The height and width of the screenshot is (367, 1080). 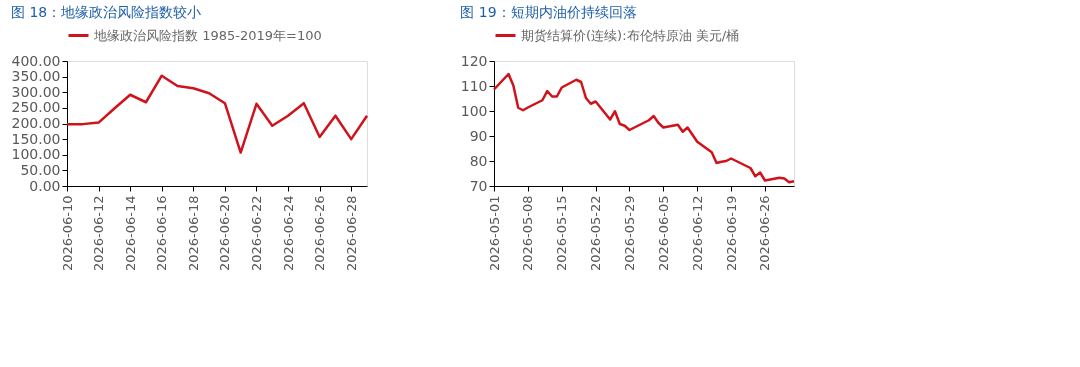 What do you see at coordinates (474, 85) in the screenshot?
I see `y-tick-label: 110` at bounding box center [474, 85].